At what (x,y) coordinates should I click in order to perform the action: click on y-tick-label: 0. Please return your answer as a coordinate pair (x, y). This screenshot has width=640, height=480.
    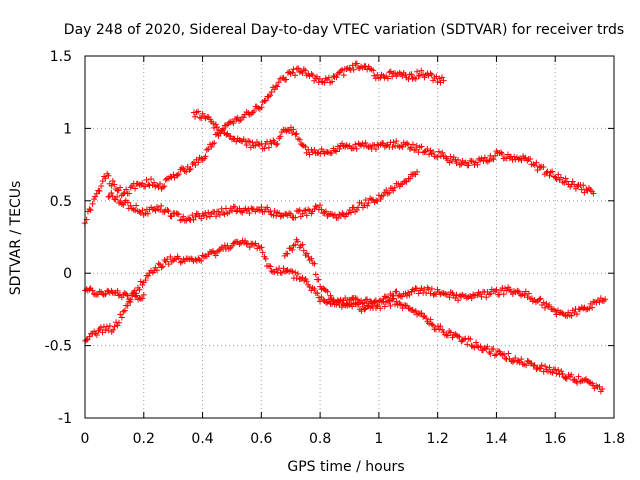
    Looking at the image, I should click on (67, 274).